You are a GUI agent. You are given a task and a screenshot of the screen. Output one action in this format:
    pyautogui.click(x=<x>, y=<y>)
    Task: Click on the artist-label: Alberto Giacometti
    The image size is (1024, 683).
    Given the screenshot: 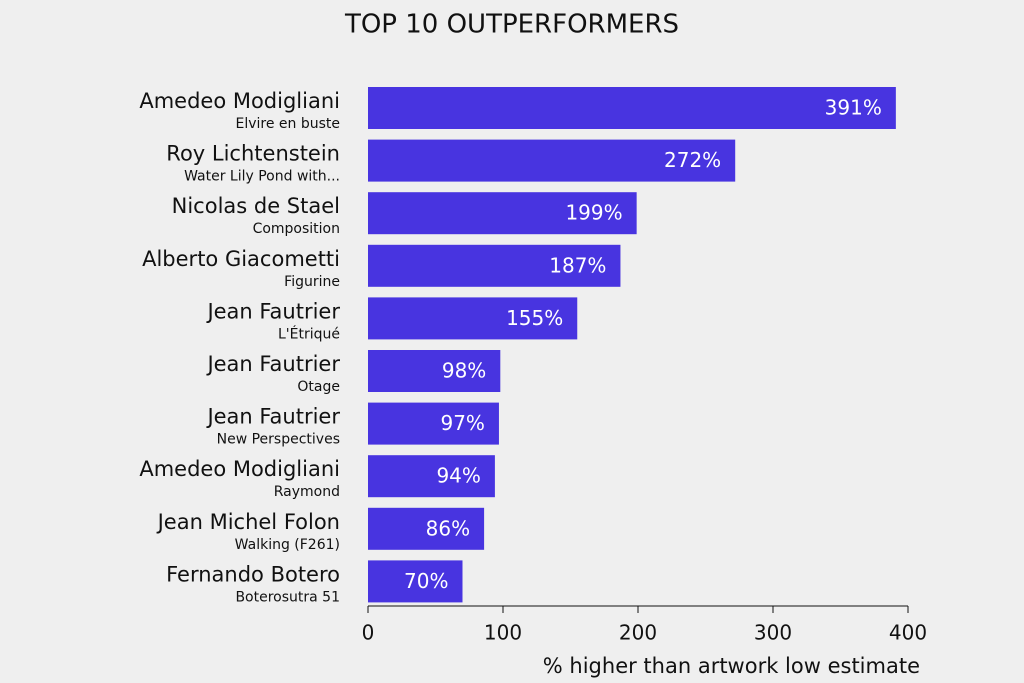 What is the action you would take?
    pyautogui.click(x=241, y=259)
    